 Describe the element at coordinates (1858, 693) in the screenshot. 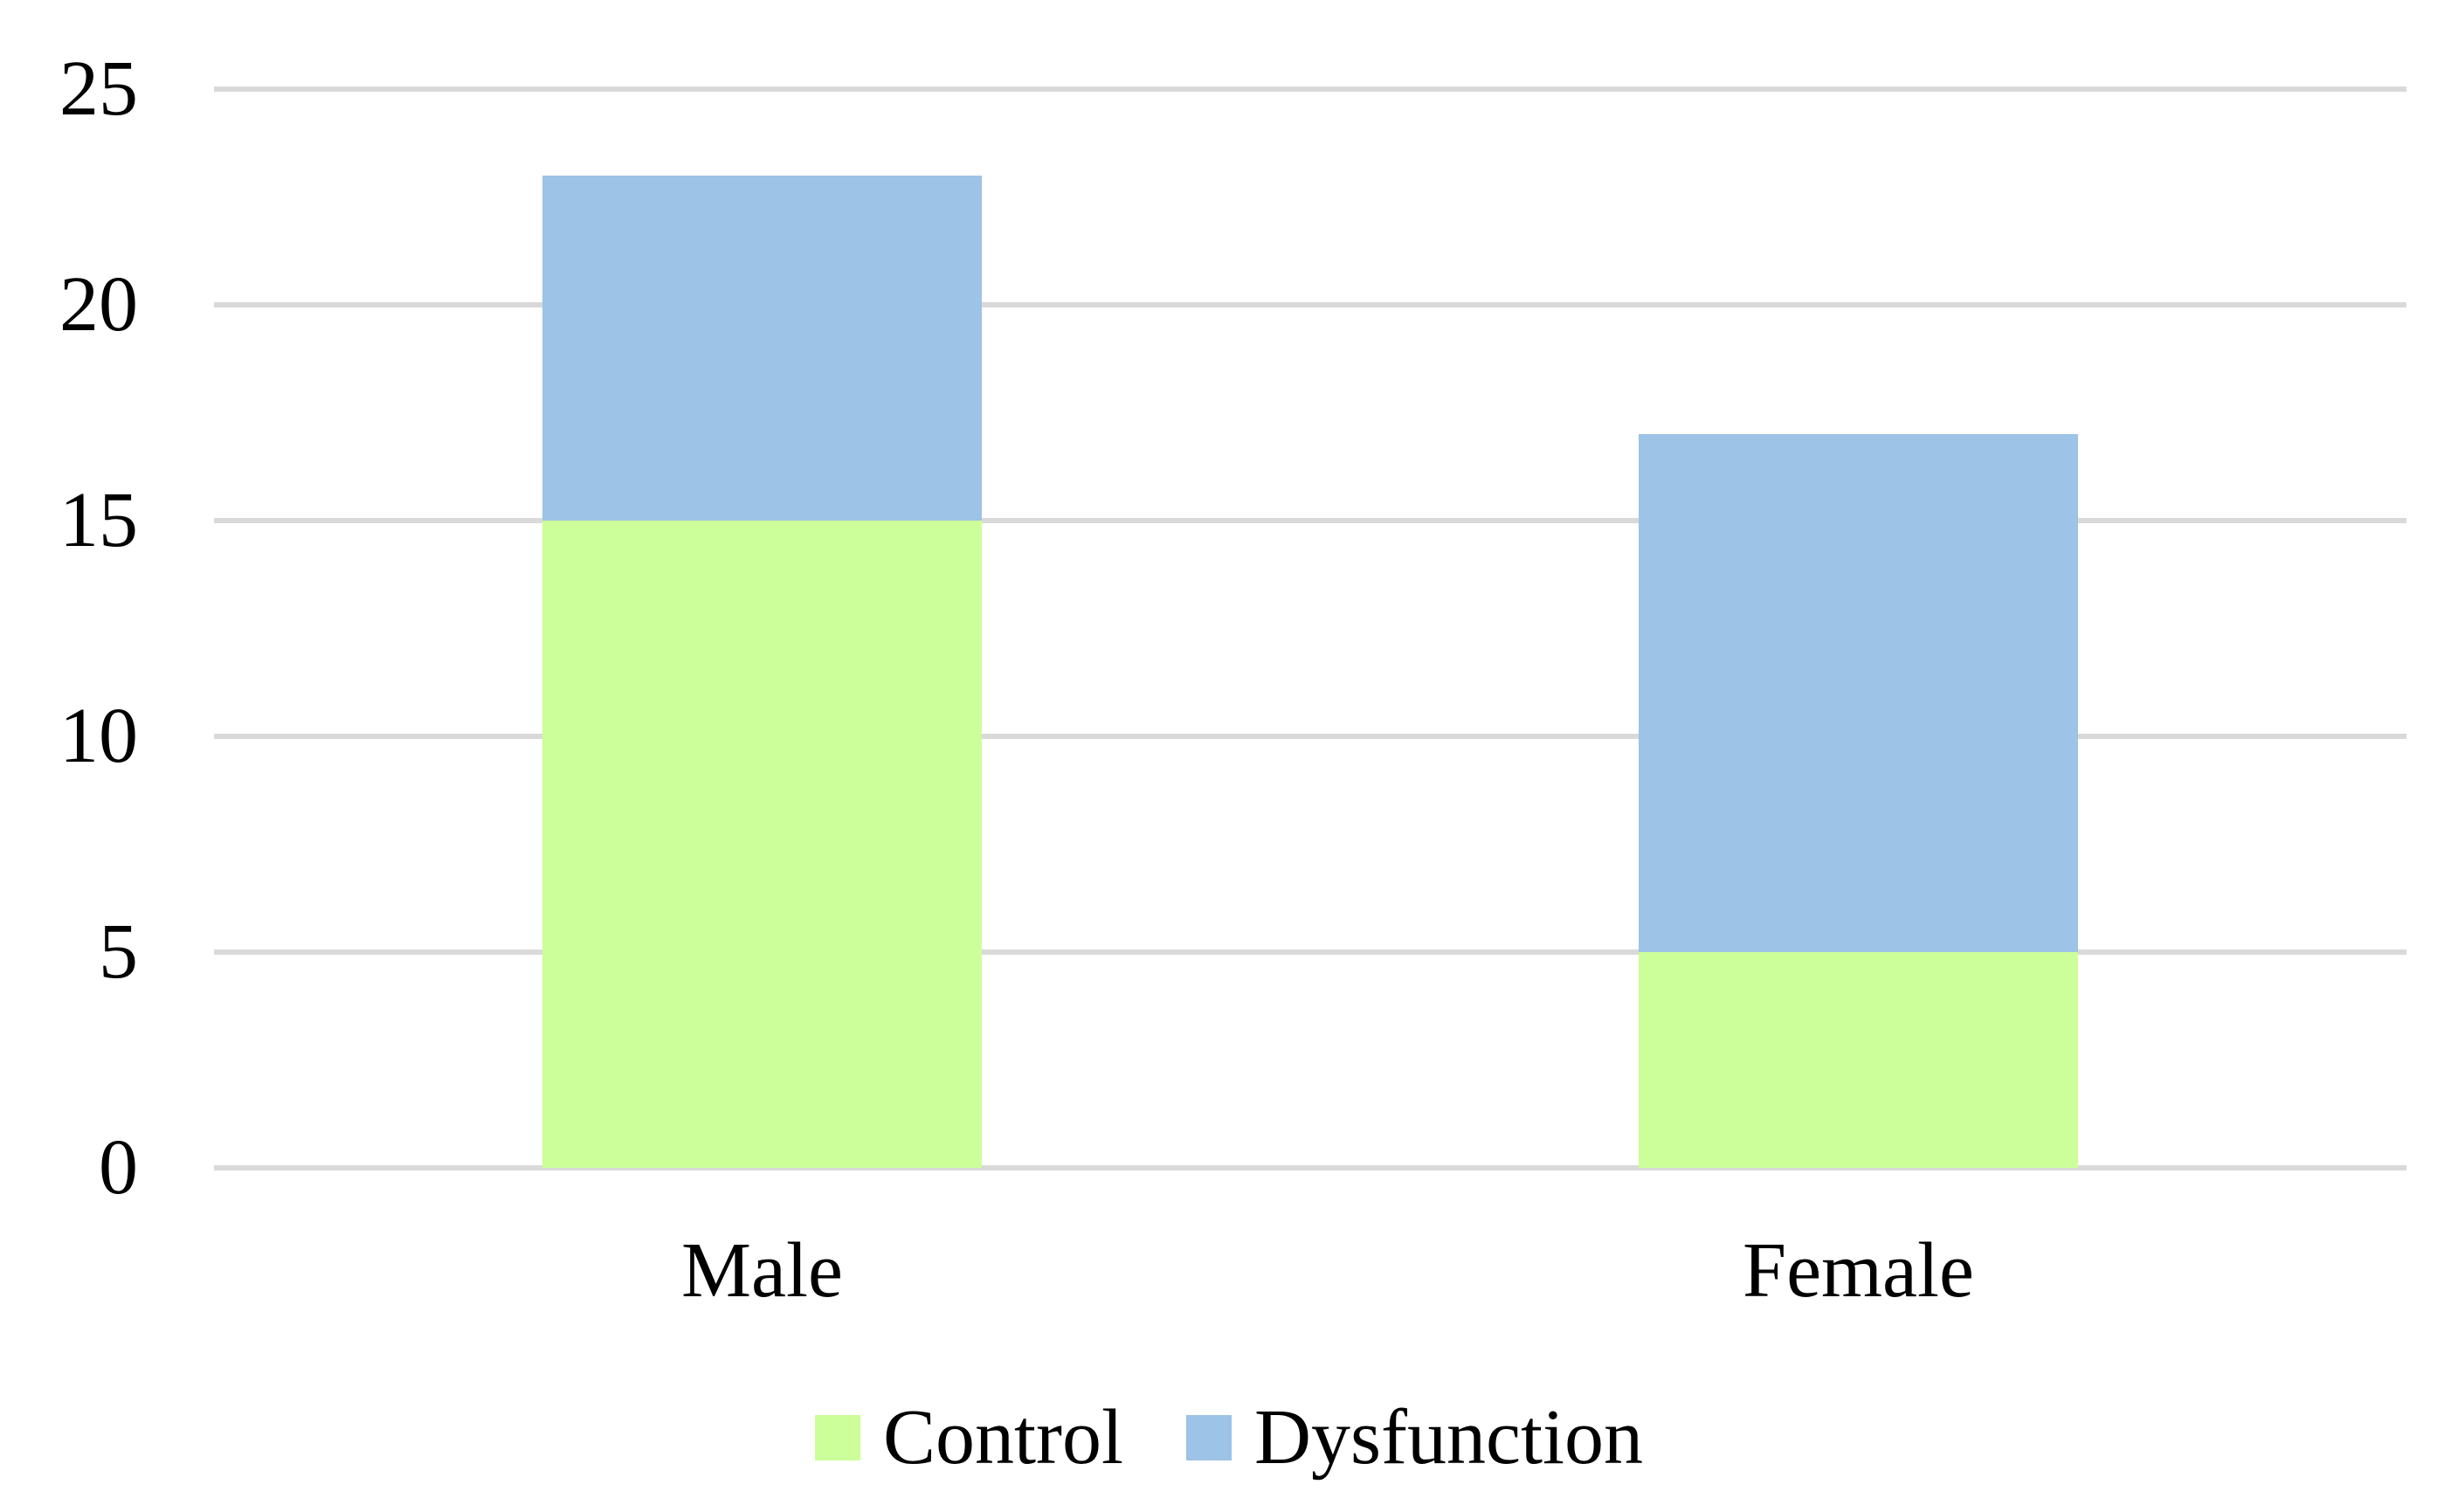

I see `bar-segment-dysfunction-female` at that location.